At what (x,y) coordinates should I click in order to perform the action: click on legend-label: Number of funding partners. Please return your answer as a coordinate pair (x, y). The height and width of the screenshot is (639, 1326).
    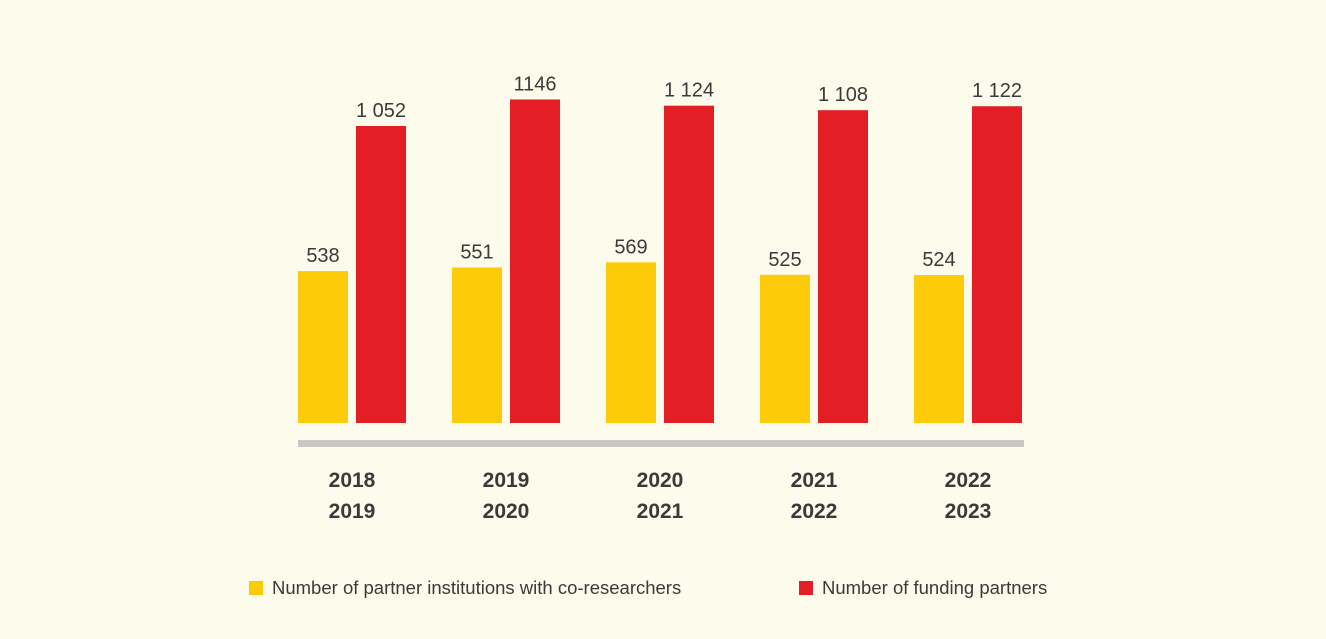
    Looking at the image, I should click on (935, 587).